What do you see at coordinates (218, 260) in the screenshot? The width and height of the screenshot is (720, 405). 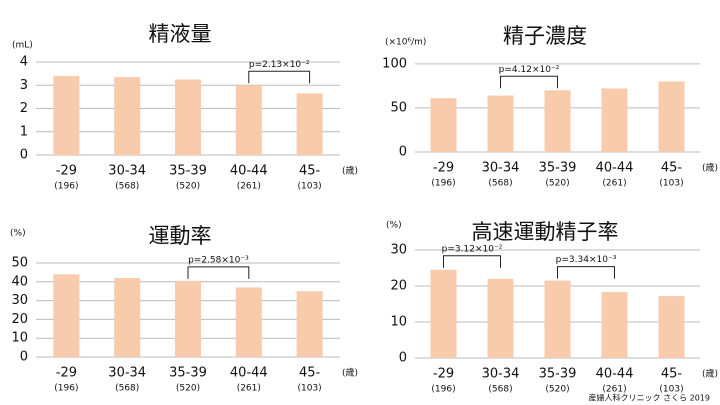 I see `p-value: p=2.58×10⁻³` at bounding box center [218, 260].